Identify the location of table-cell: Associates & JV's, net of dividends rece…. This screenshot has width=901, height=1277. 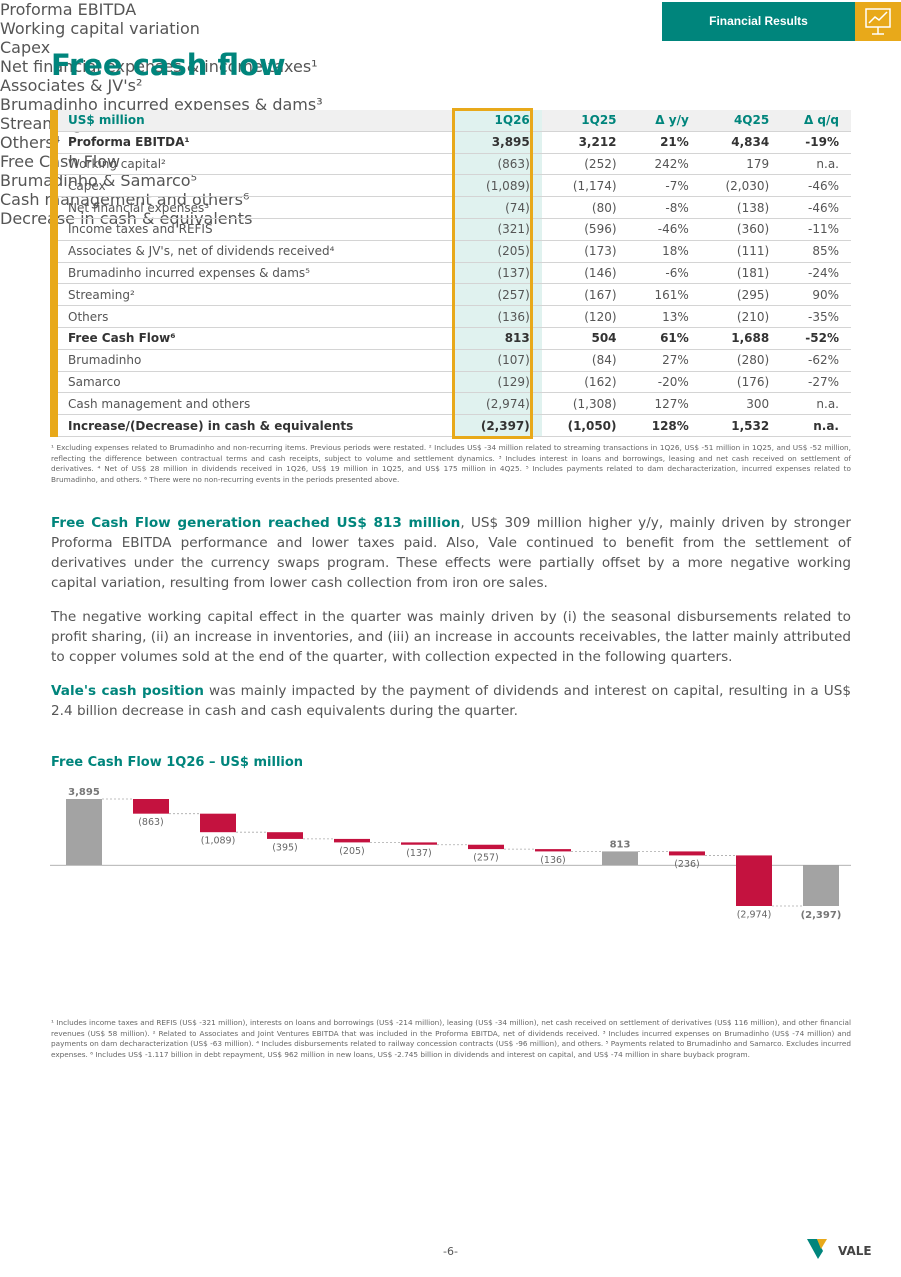
(256, 251).